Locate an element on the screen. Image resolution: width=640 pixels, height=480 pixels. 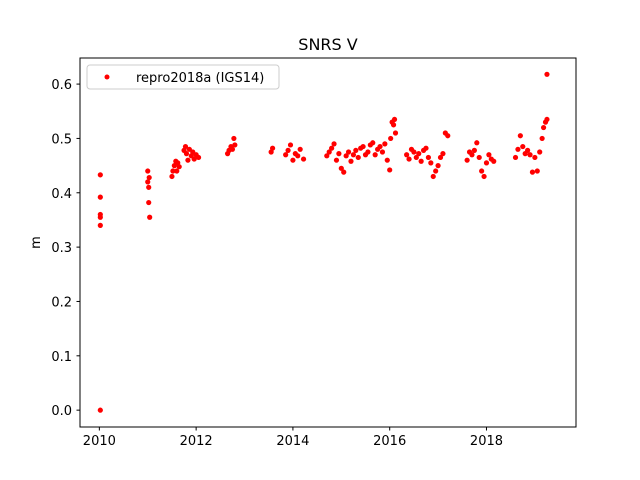
x-tick-label: 2012 is located at coordinates (196, 441).